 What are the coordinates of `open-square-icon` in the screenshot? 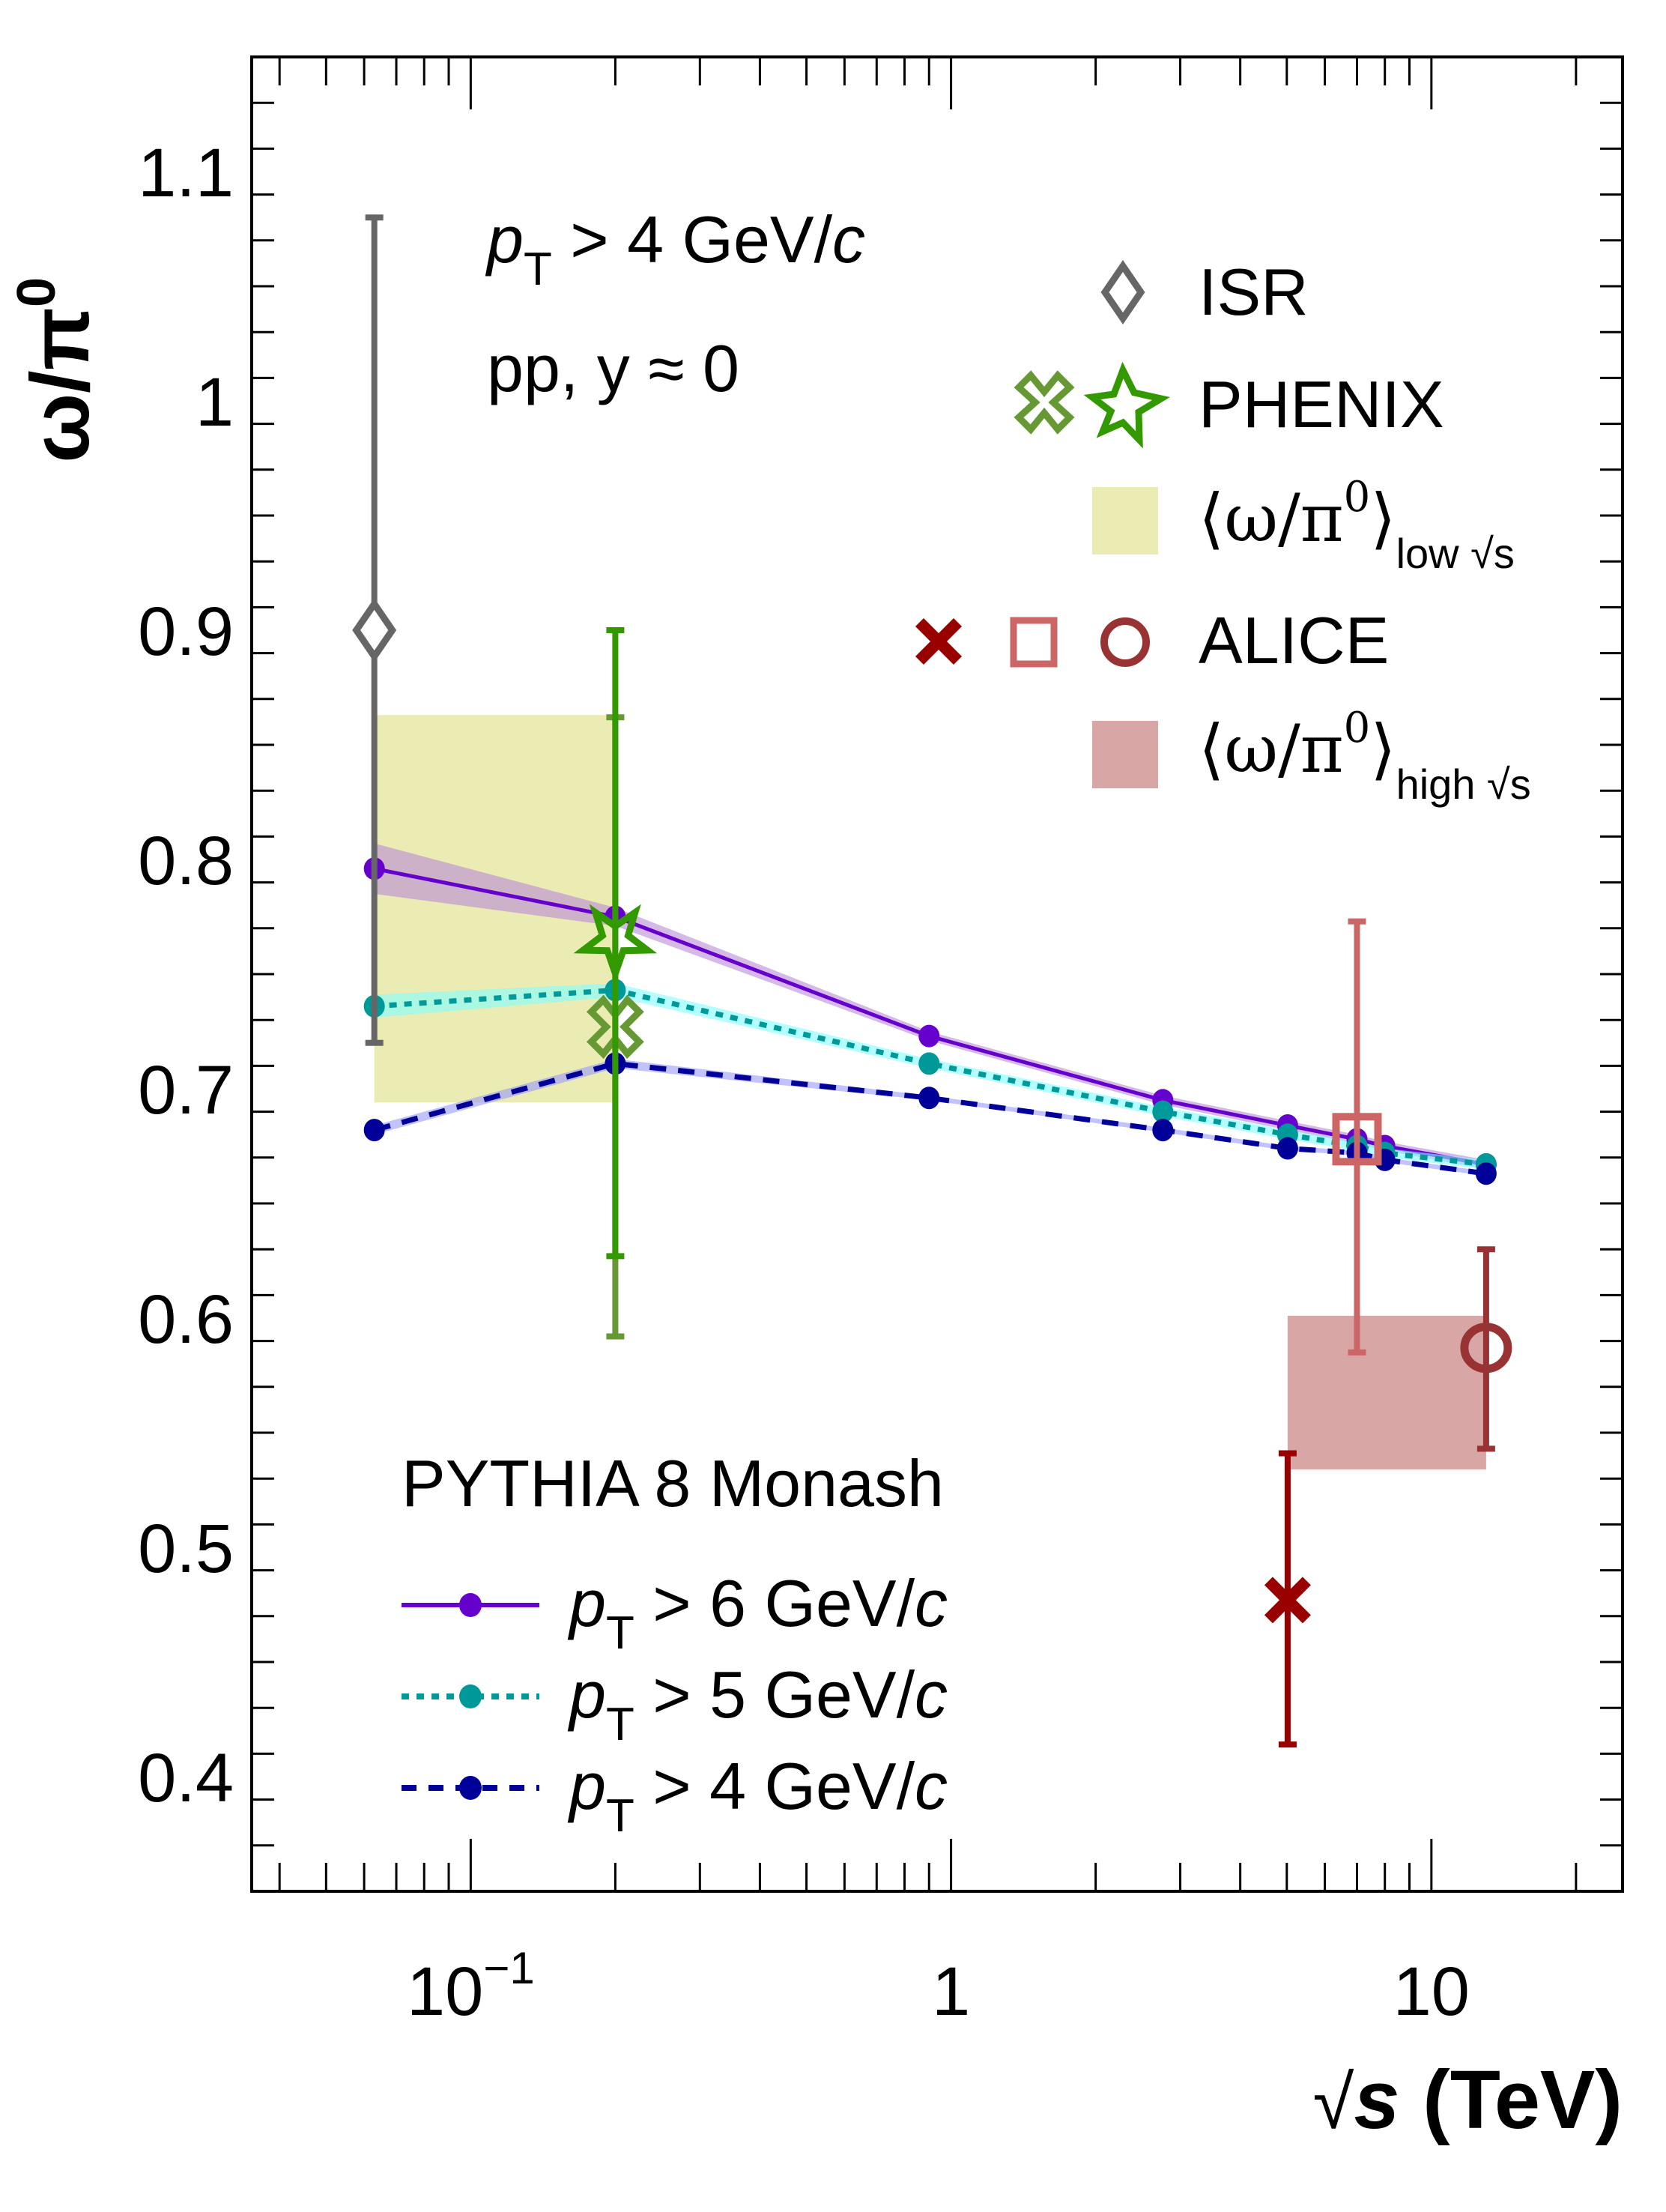 It's located at (1034, 643).